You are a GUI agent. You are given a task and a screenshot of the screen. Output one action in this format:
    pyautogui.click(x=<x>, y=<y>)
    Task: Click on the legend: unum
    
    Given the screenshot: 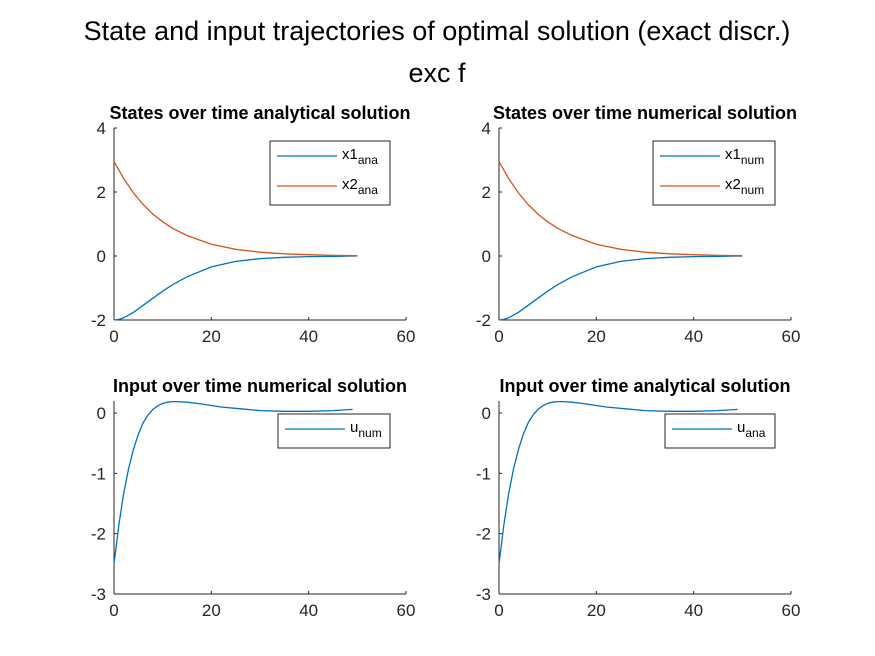 What is the action you would take?
    pyautogui.click(x=334, y=431)
    